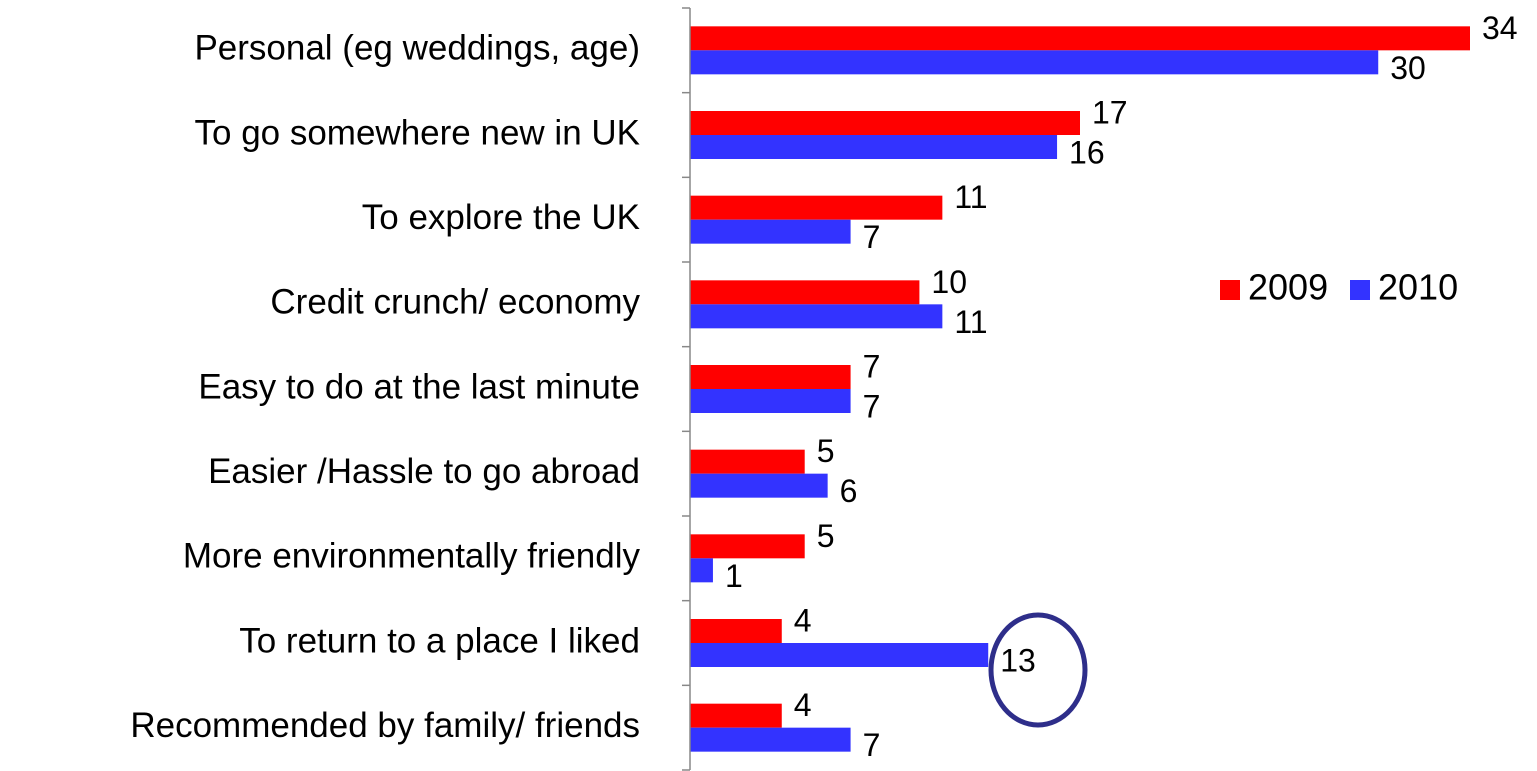 The height and width of the screenshot is (771, 1537). I want to click on value-label: 13, so click(1018, 660).